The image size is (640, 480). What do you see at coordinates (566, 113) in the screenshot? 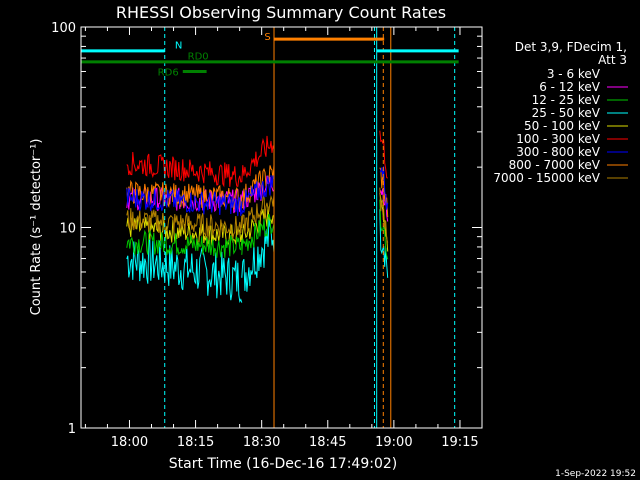
I see `legend-entry-label: 25 - 50 keV` at bounding box center [566, 113].